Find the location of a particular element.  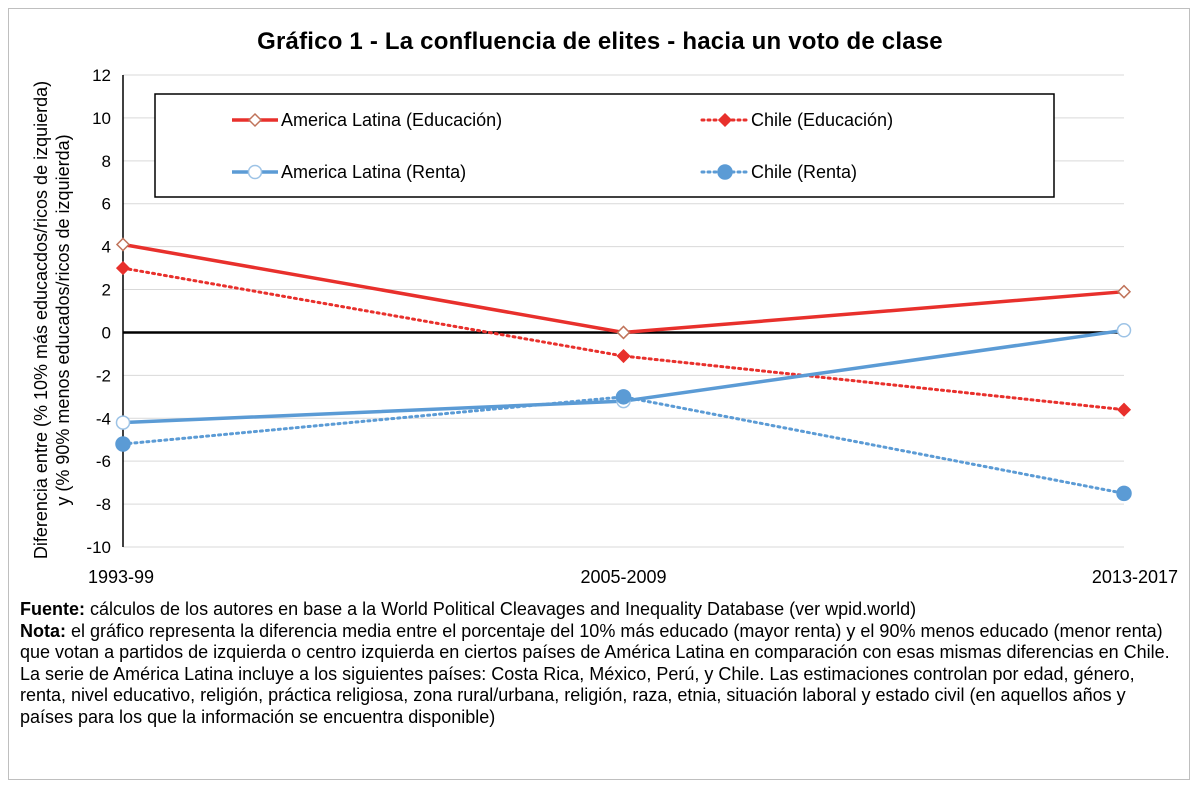

y-tick-label: 12 is located at coordinates (101, 75).